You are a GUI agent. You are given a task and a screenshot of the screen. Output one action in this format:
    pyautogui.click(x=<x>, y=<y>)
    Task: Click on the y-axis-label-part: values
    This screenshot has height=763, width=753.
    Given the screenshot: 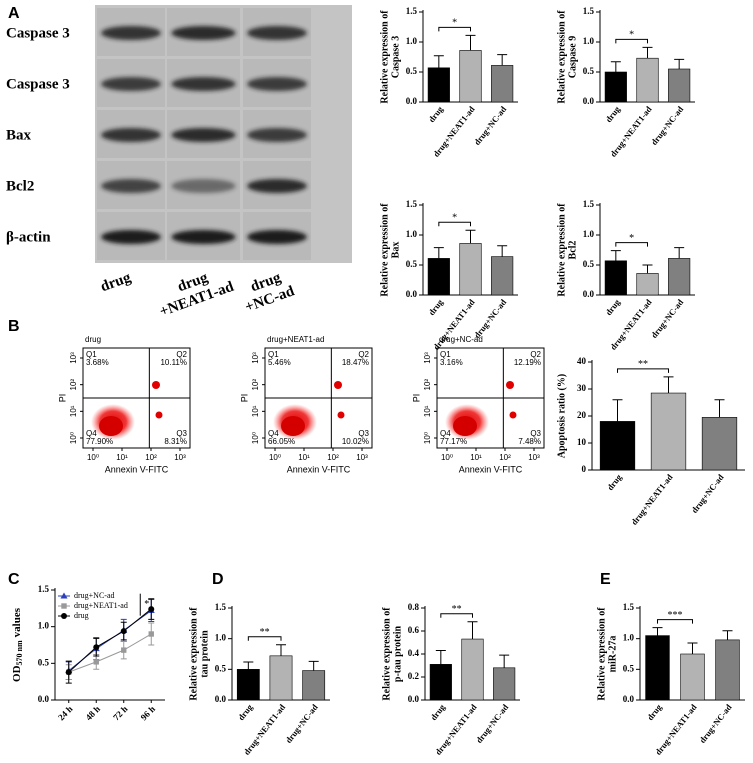 What is the action you would take?
    pyautogui.click(x=17, y=622)
    